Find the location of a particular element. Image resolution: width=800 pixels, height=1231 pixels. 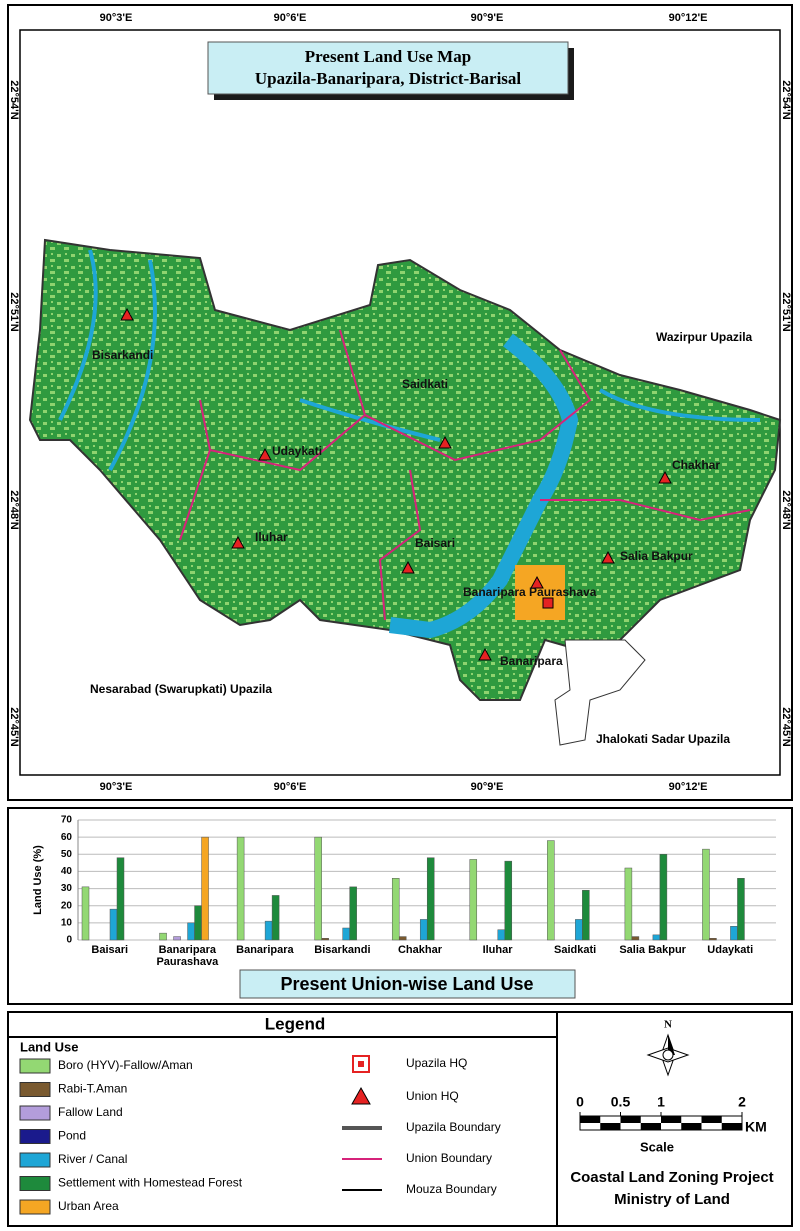

y-tick-label: 30 is located at coordinates (67, 888).